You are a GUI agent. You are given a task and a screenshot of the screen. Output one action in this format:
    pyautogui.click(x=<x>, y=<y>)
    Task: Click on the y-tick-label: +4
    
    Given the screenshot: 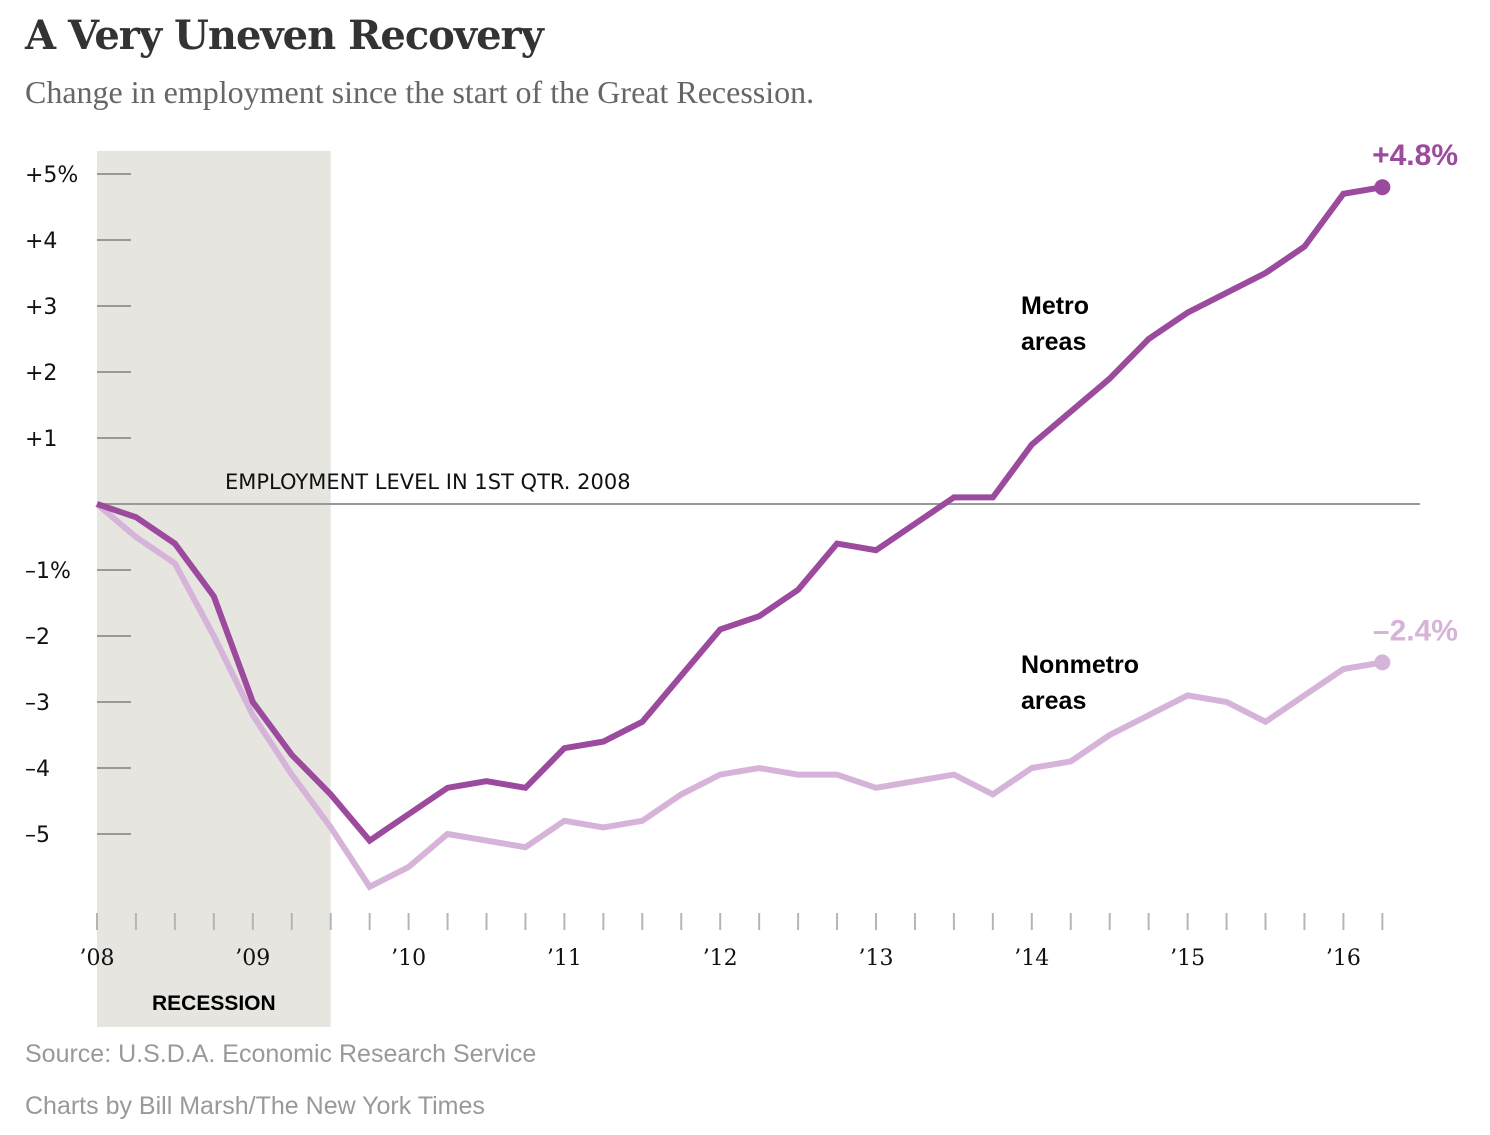 What is the action you would take?
    pyautogui.click(x=41, y=241)
    